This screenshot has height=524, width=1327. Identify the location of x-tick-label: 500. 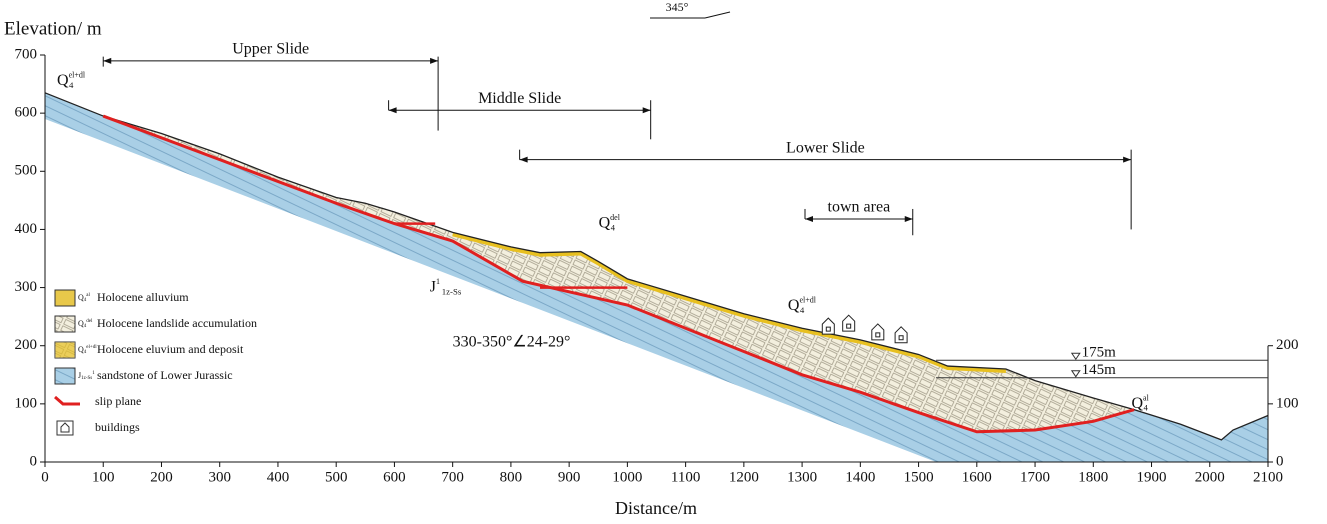
(336, 477).